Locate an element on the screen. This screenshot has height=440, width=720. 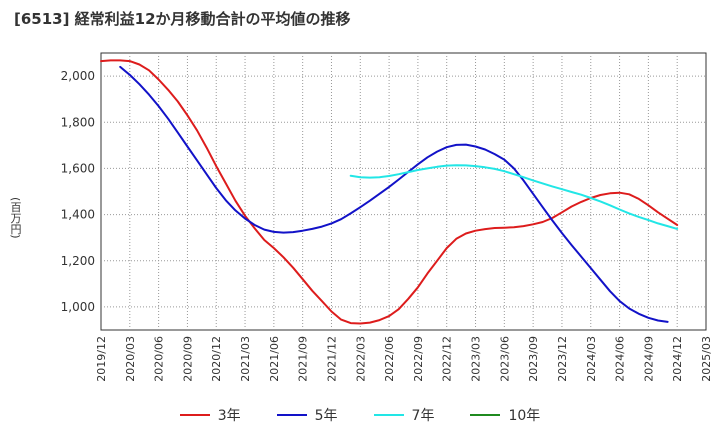
y-axis-label: (百万円) is located at coordinates (15, 218).